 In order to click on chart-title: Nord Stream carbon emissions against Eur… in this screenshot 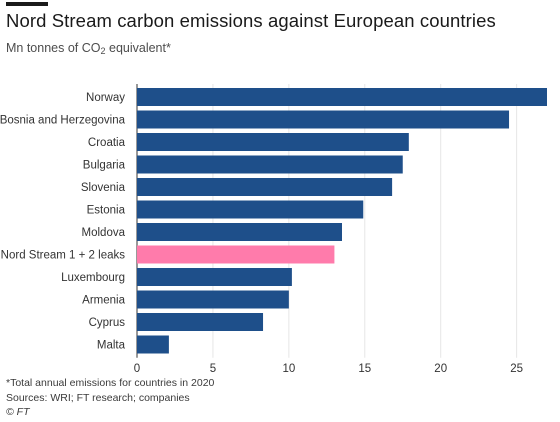, I will do `click(251, 20)`.